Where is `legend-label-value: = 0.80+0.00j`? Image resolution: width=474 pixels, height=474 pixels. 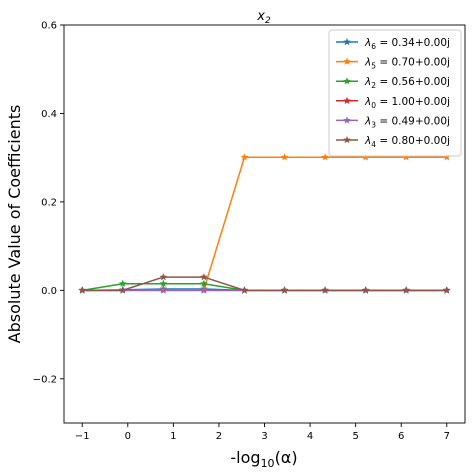 legend-label-value: = 0.80+0.00j is located at coordinates (413, 141).